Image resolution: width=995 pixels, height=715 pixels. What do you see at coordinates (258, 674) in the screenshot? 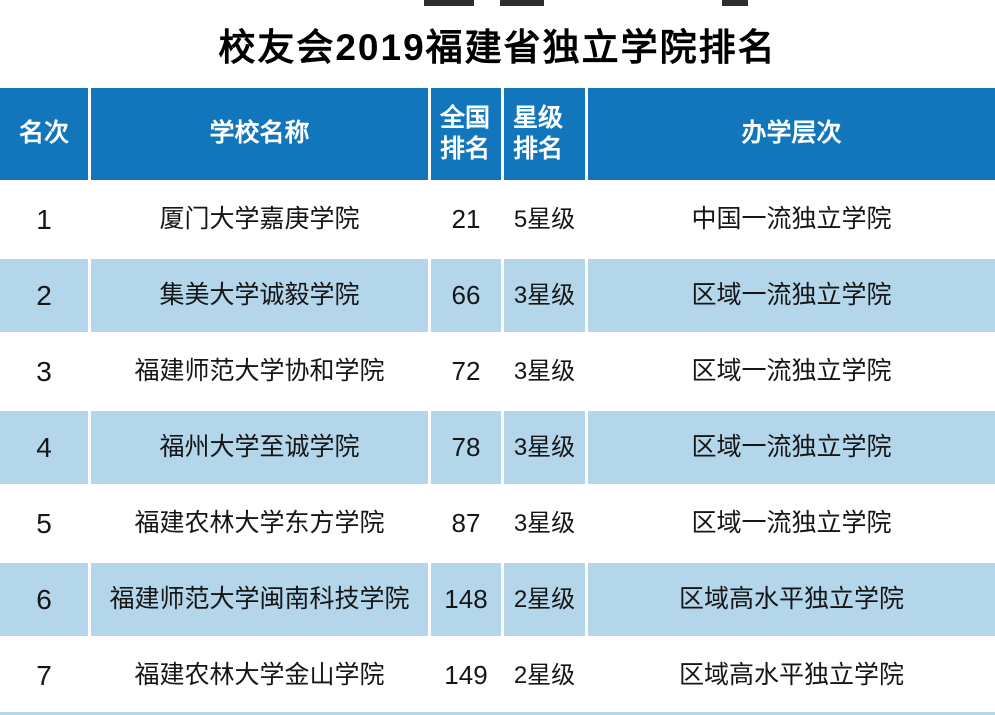
I see `school-cell: 福建农林大学金山学院` at bounding box center [258, 674].